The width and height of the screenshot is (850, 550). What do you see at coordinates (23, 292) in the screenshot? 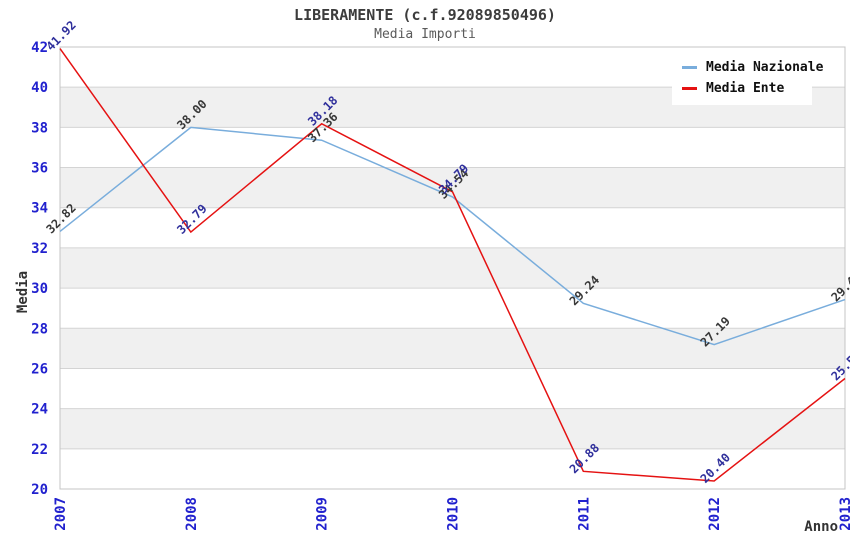
I see `y-axis-title: Media` at bounding box center [23, 292].